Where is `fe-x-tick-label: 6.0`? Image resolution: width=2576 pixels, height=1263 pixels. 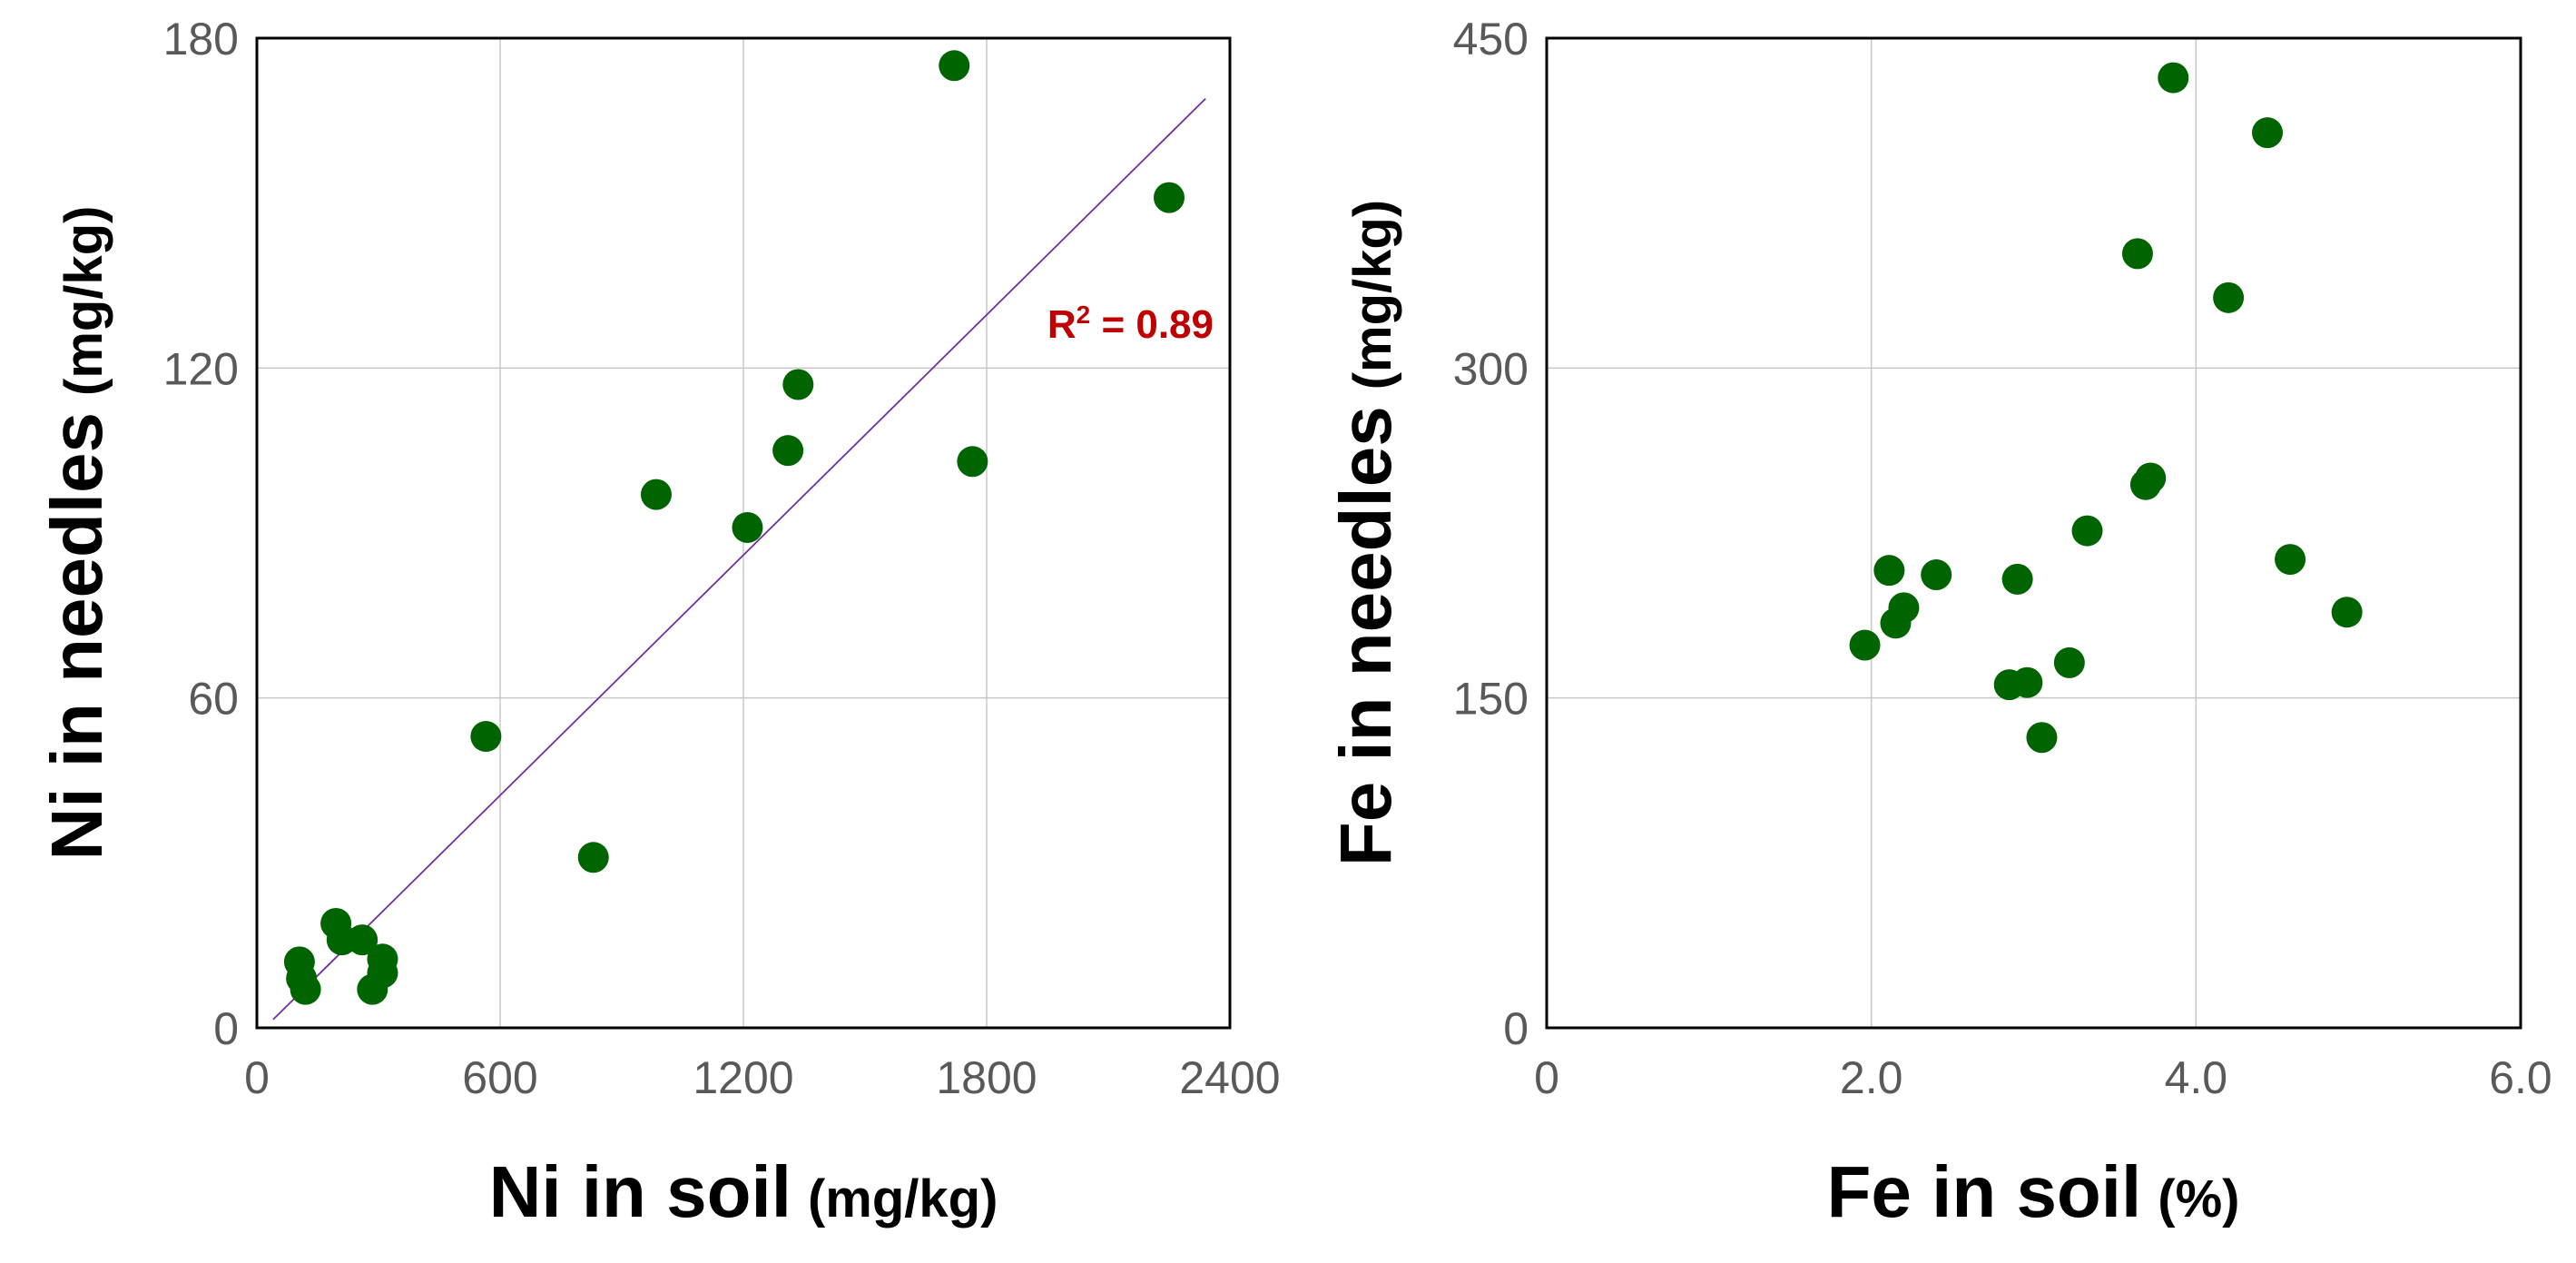
fe-x-tick-label: 6.0 is located at coordinates (2520, 1077).